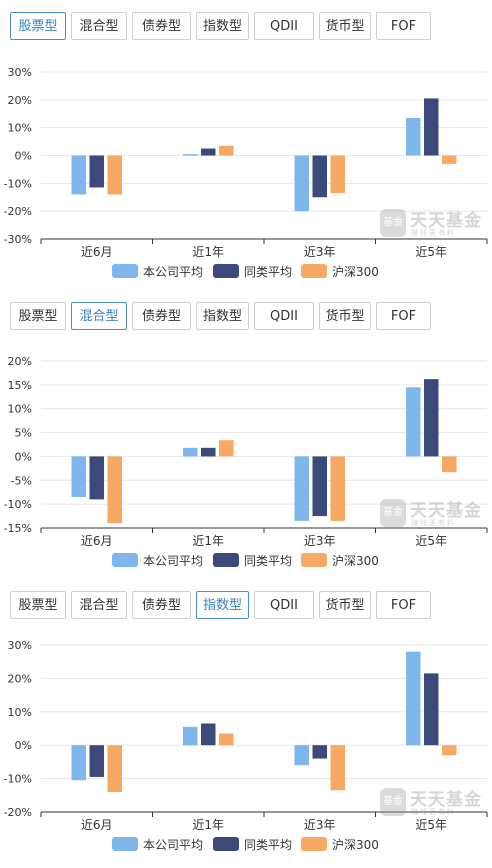 The height and width of the screenshot is (868, 492). I want to click on y-tick-label: -5%, so click(21, 480).